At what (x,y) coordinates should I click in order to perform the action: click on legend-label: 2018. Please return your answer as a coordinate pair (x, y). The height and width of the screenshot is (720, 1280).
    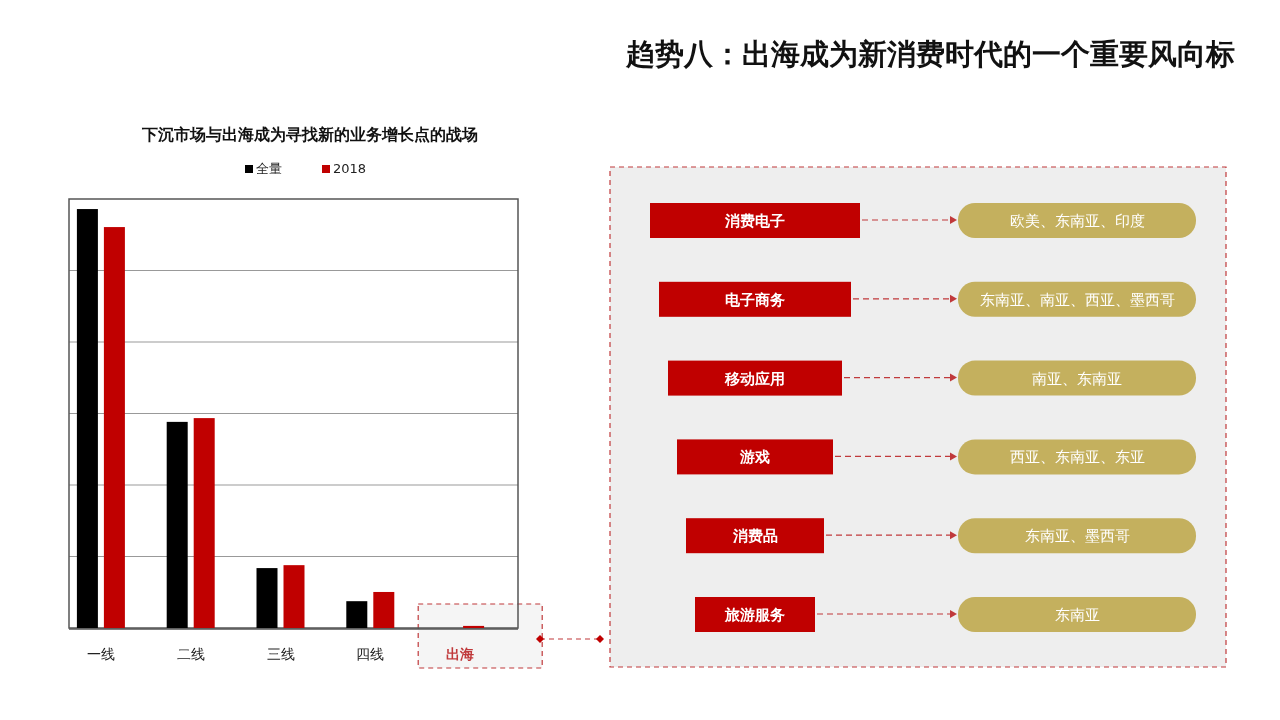
    Looking at the image, I should click on (350, 168).